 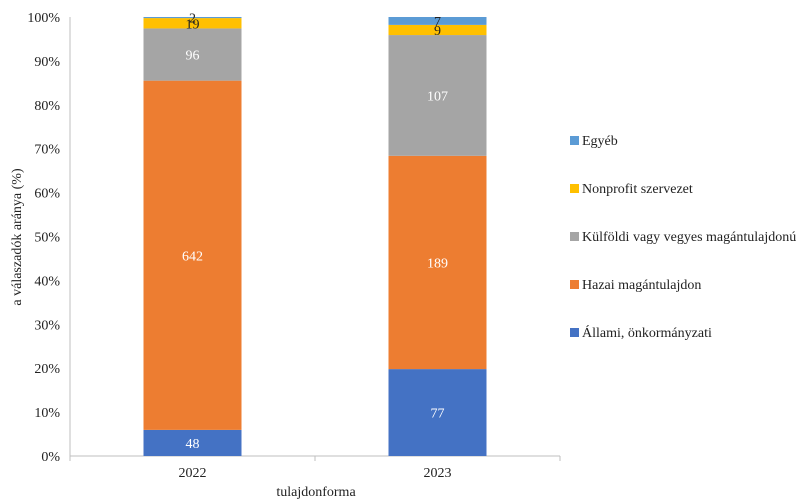 What do you see at coordinates (689, 237) in the screenshot?
I see `legend-label: Külföldi vagy vegyes magántulajdonú` at bounding box center [689, 237].